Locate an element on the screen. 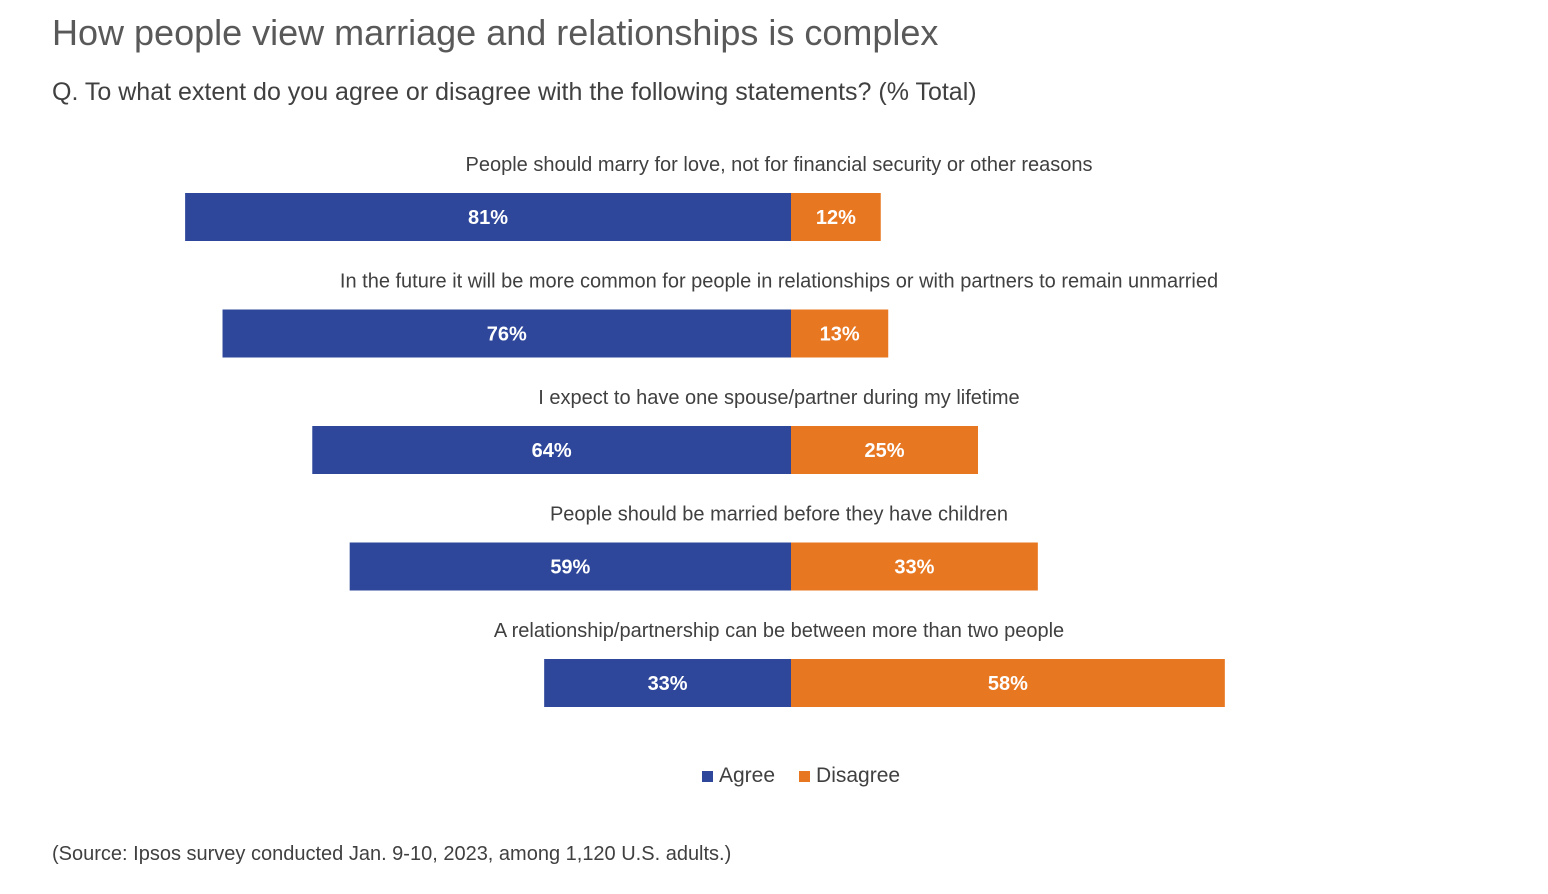 The image size is (1548, 894). legend-swatch-agree is located at coordinates (707, 776).